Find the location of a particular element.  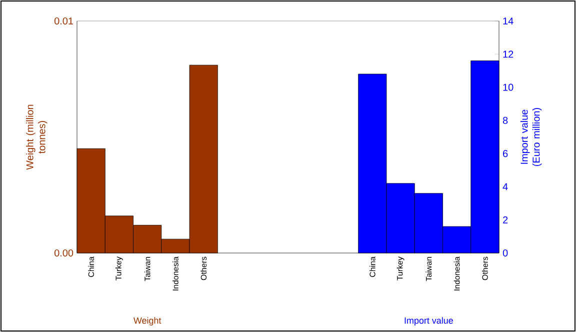

y2-tick-label: 14 is located at coordinates (508, 21).